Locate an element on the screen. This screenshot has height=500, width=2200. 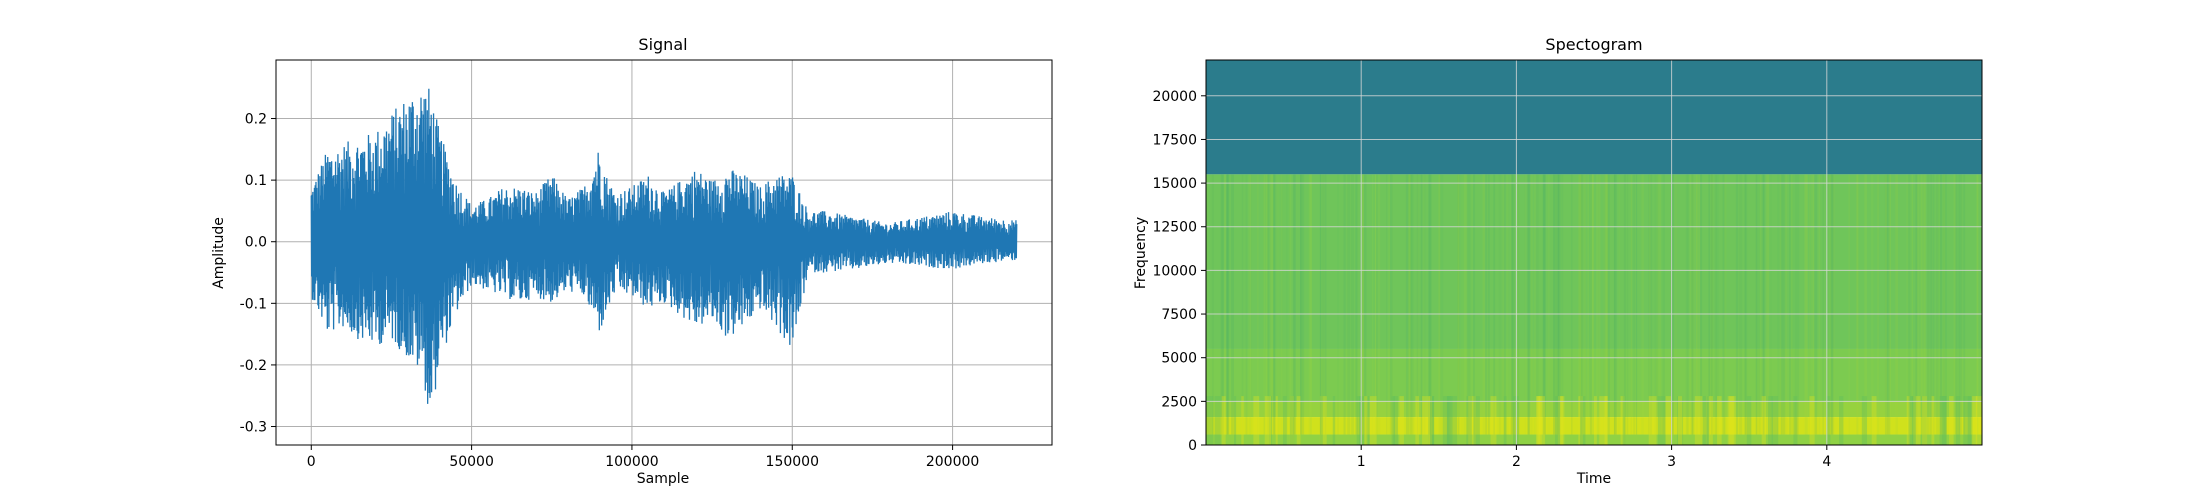
spectrogram-ytick-label: 20000 is located at coordinates (1174, 97).